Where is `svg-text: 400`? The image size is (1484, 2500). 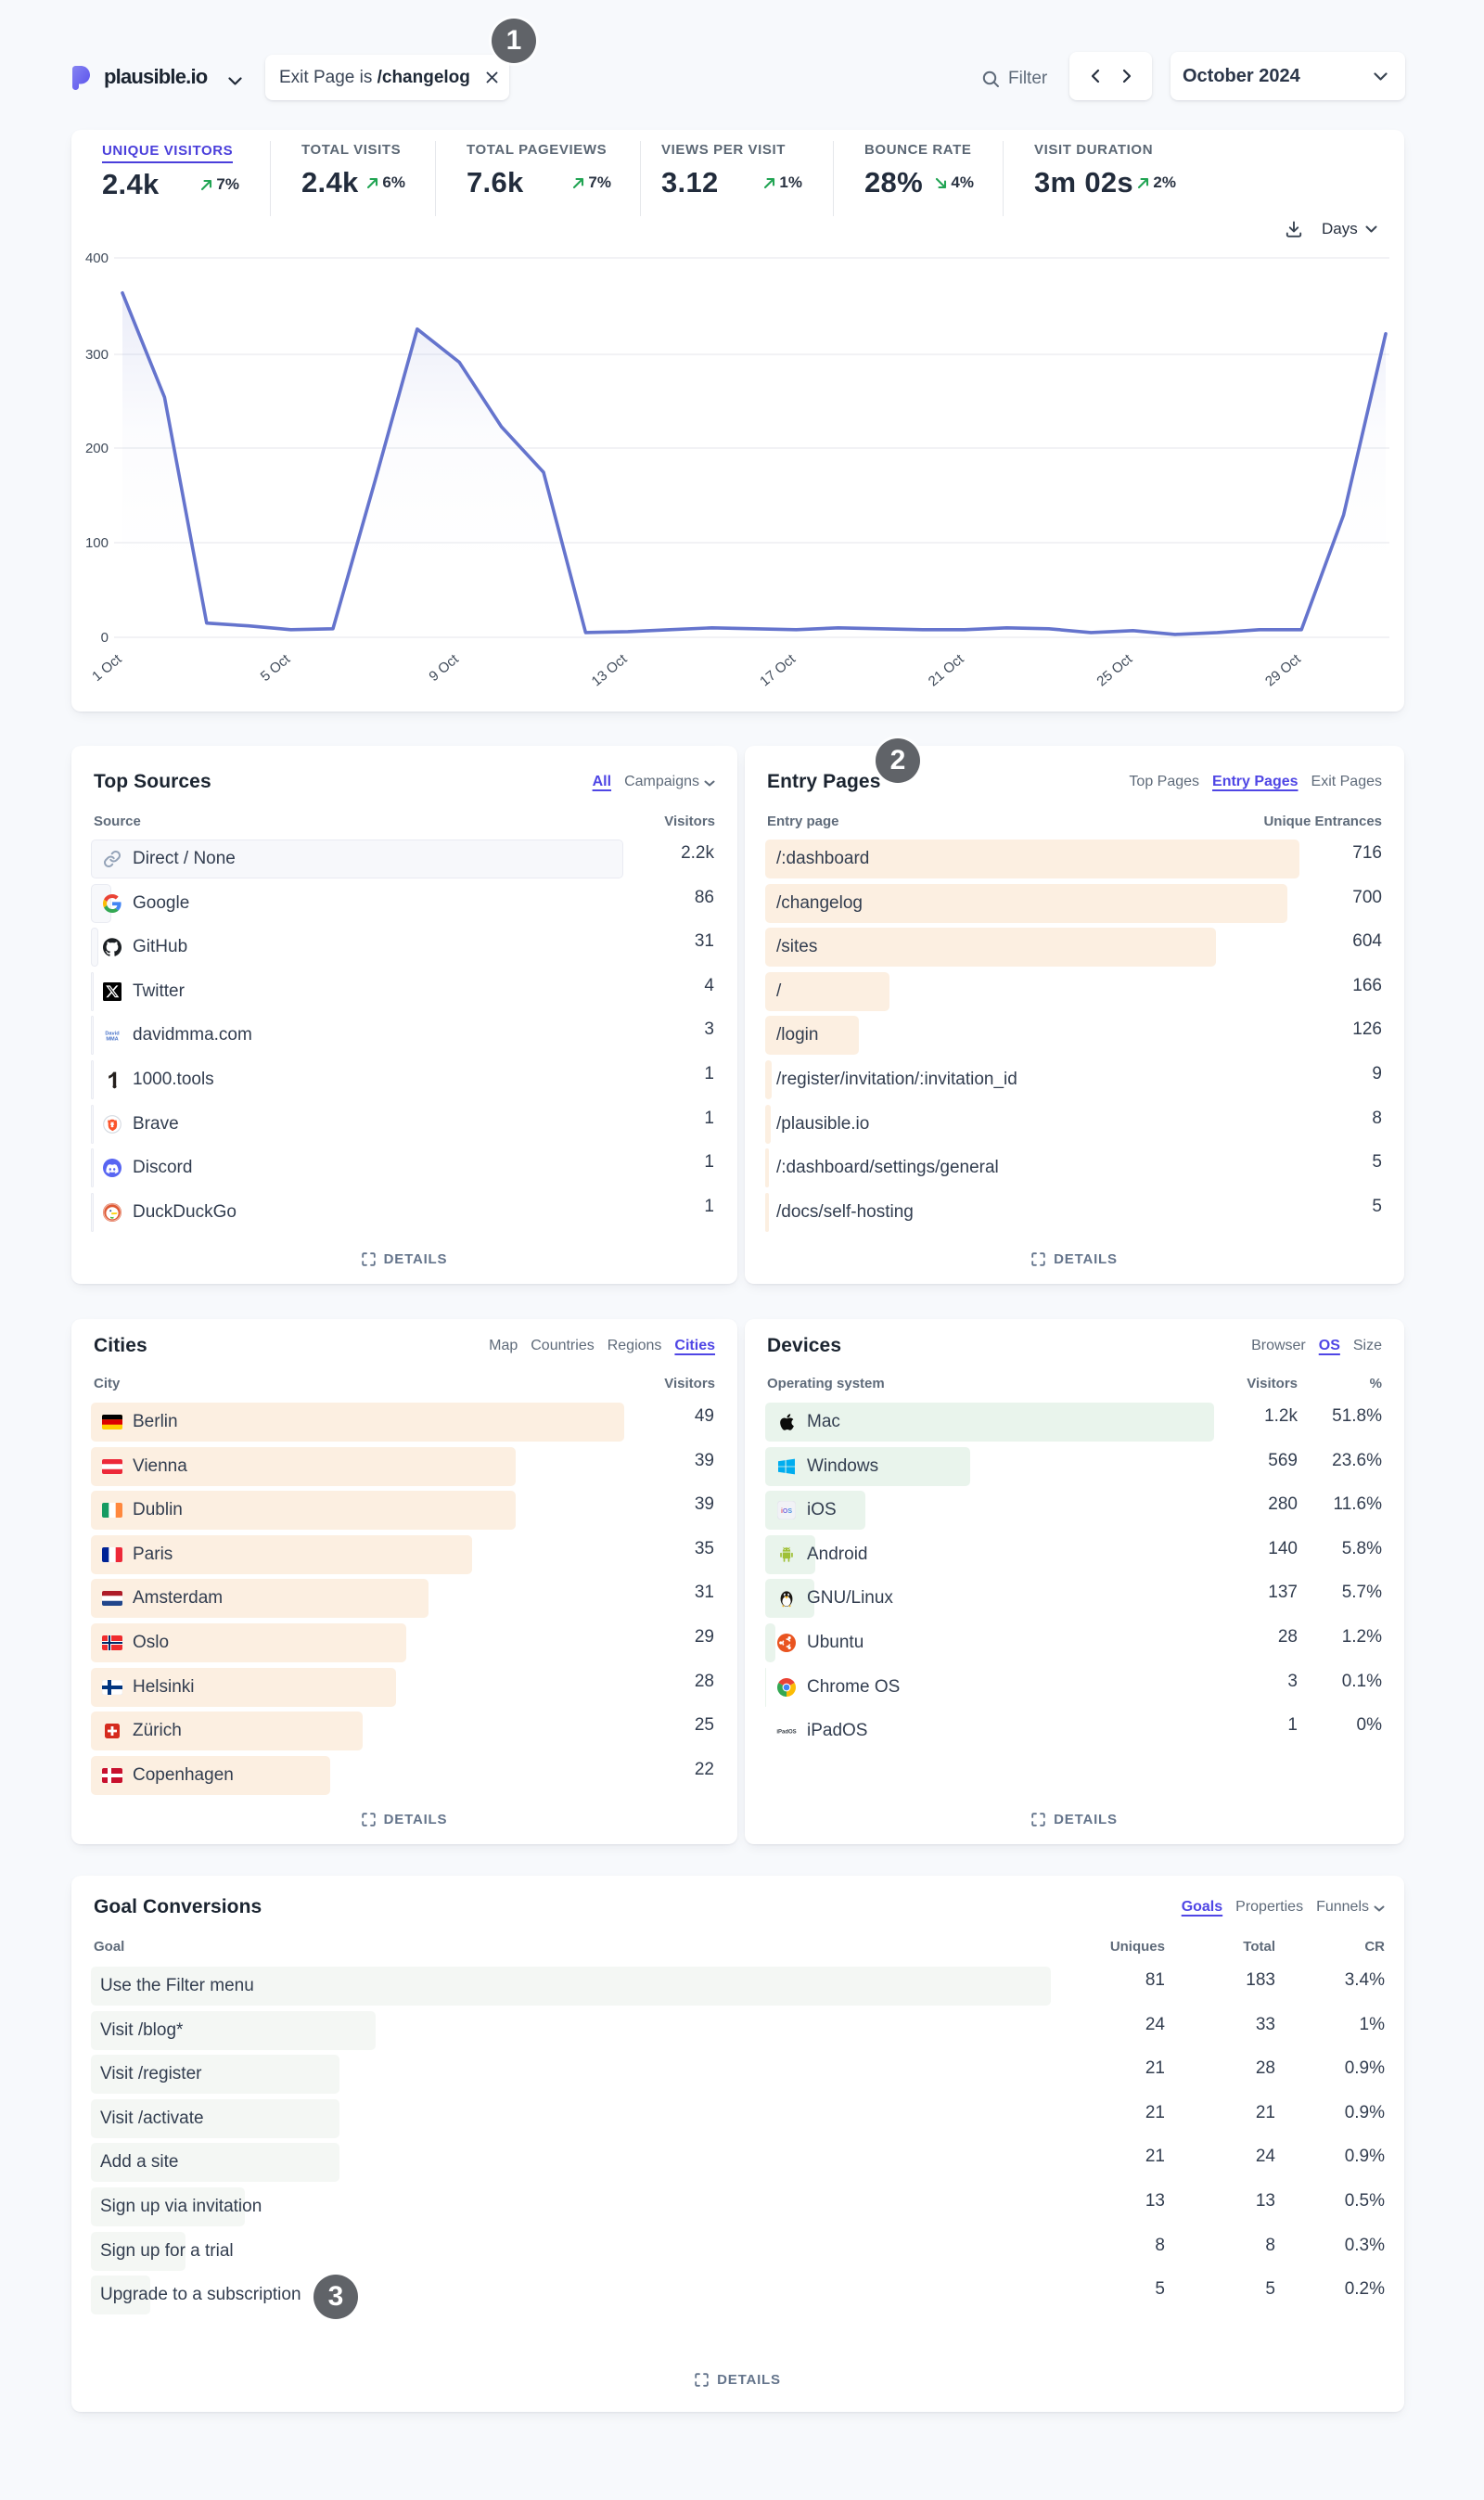 svg-text: 400 is located at coordinates (97, 258).